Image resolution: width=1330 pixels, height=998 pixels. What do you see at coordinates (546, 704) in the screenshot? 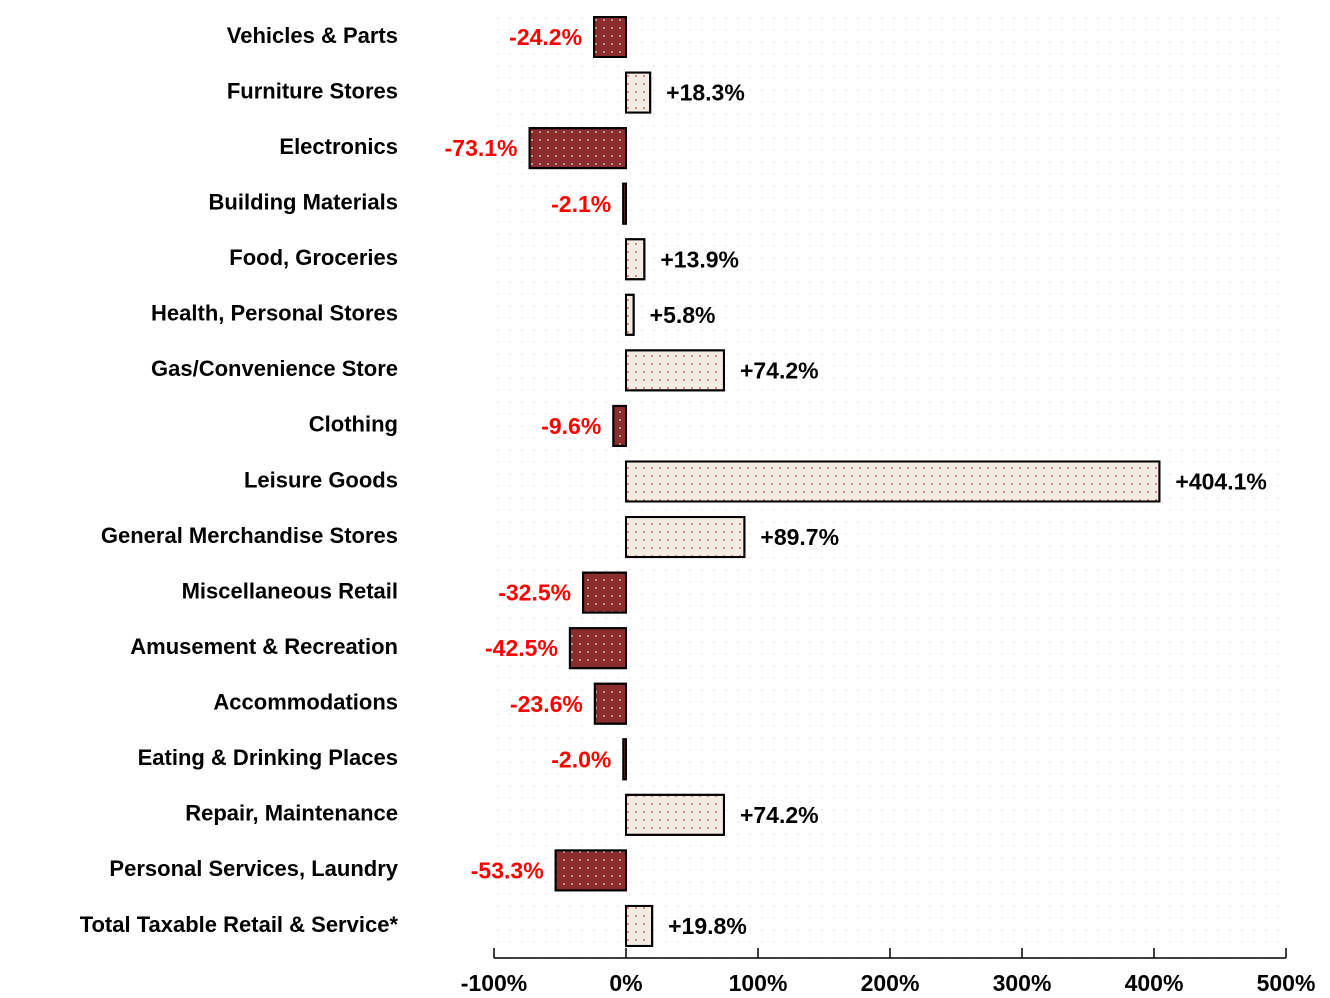
I see `value-label: -23.6%` at bounding box center [546, 704].